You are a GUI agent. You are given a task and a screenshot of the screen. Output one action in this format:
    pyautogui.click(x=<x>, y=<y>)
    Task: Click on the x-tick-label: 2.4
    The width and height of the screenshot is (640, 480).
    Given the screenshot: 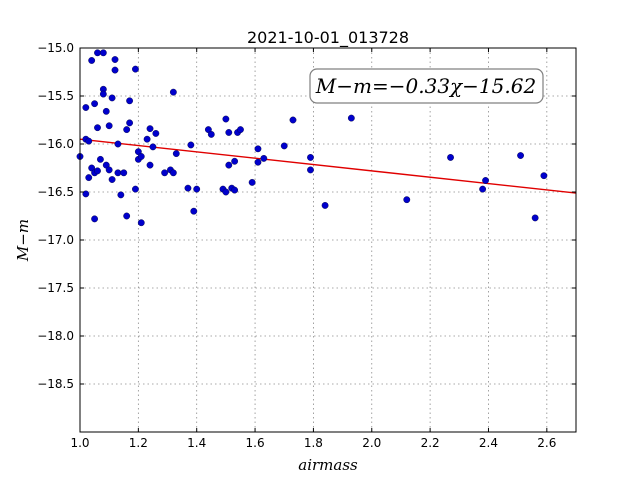 What is the action you would take?
    pyautogui.click(x=488, y=443)
    